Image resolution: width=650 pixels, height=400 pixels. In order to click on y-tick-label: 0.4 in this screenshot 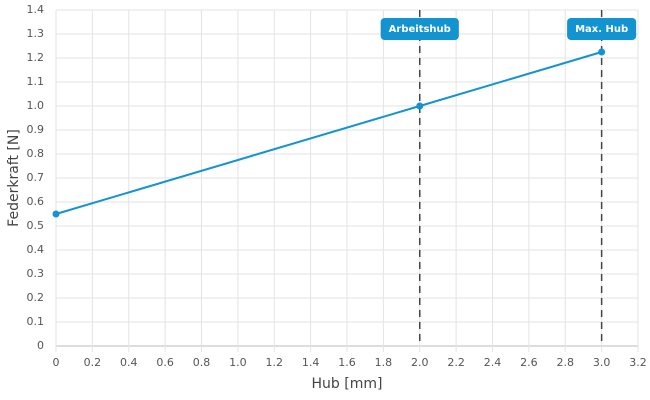, I will do `click(36, 249)`.